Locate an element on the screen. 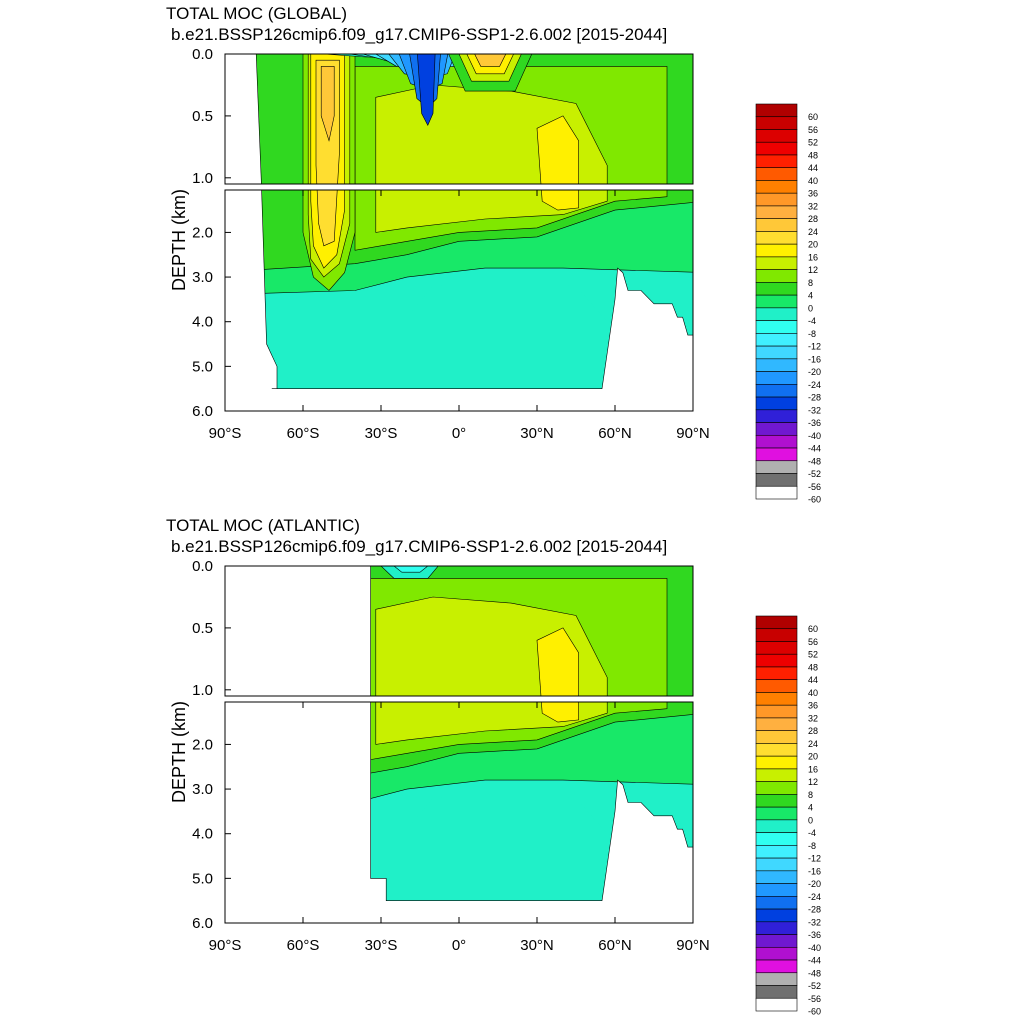 This screenshot has height=1024, width=1024. upper-plot-frame is located at coordinates (459, 119).